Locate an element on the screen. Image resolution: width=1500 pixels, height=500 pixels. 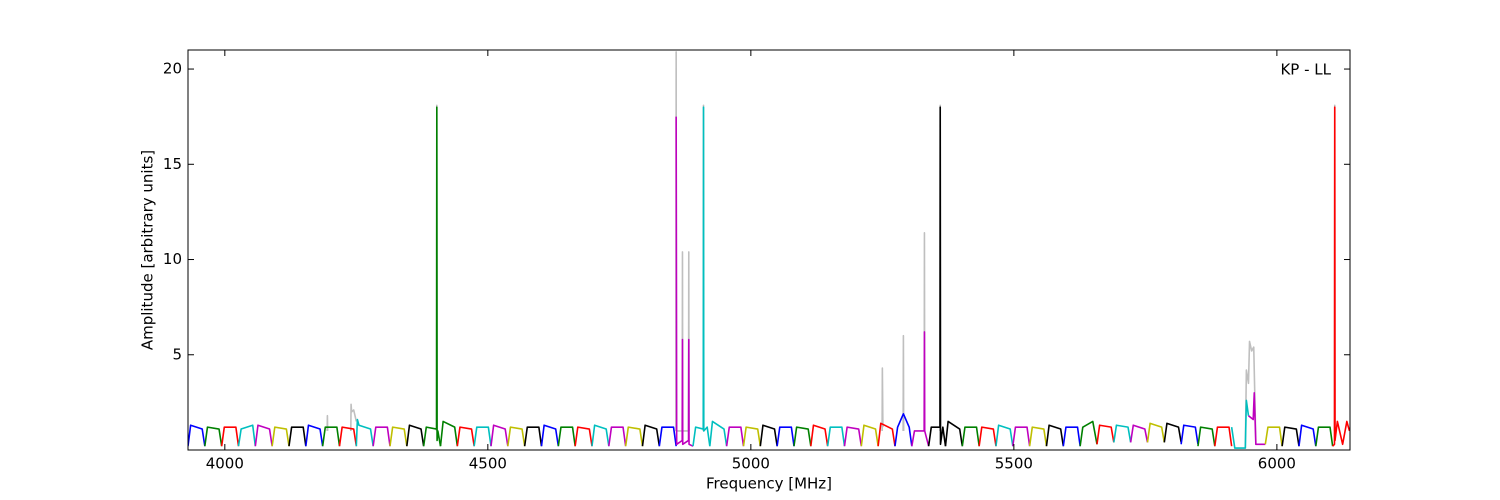
annotation: KP - LL is located at coordinates (1305, 70).